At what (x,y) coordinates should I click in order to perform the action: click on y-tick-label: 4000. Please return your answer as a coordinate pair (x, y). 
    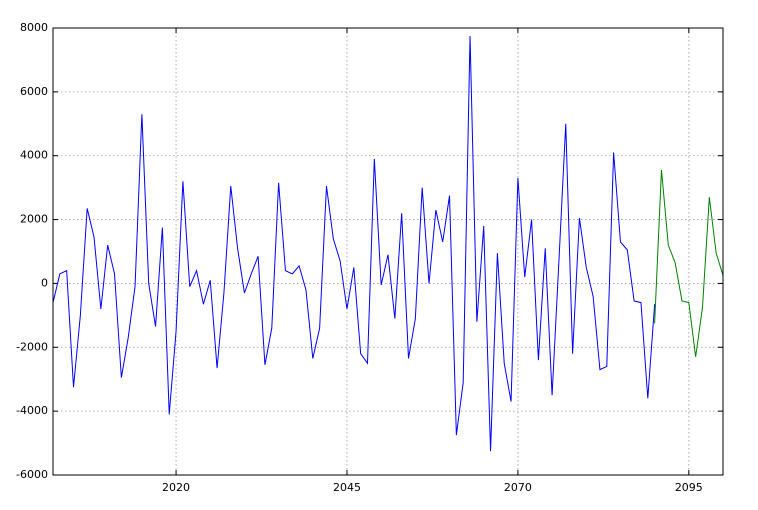
    Looking at the image, I should click on (34, 155).